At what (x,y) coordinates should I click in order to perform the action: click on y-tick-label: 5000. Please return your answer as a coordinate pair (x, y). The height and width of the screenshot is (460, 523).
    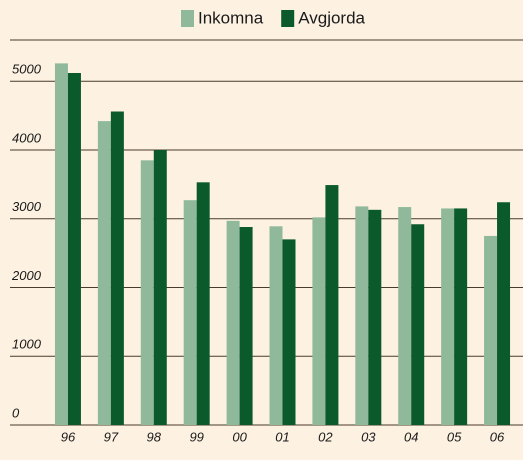
    Looking at the image, I should click on (27, 69).